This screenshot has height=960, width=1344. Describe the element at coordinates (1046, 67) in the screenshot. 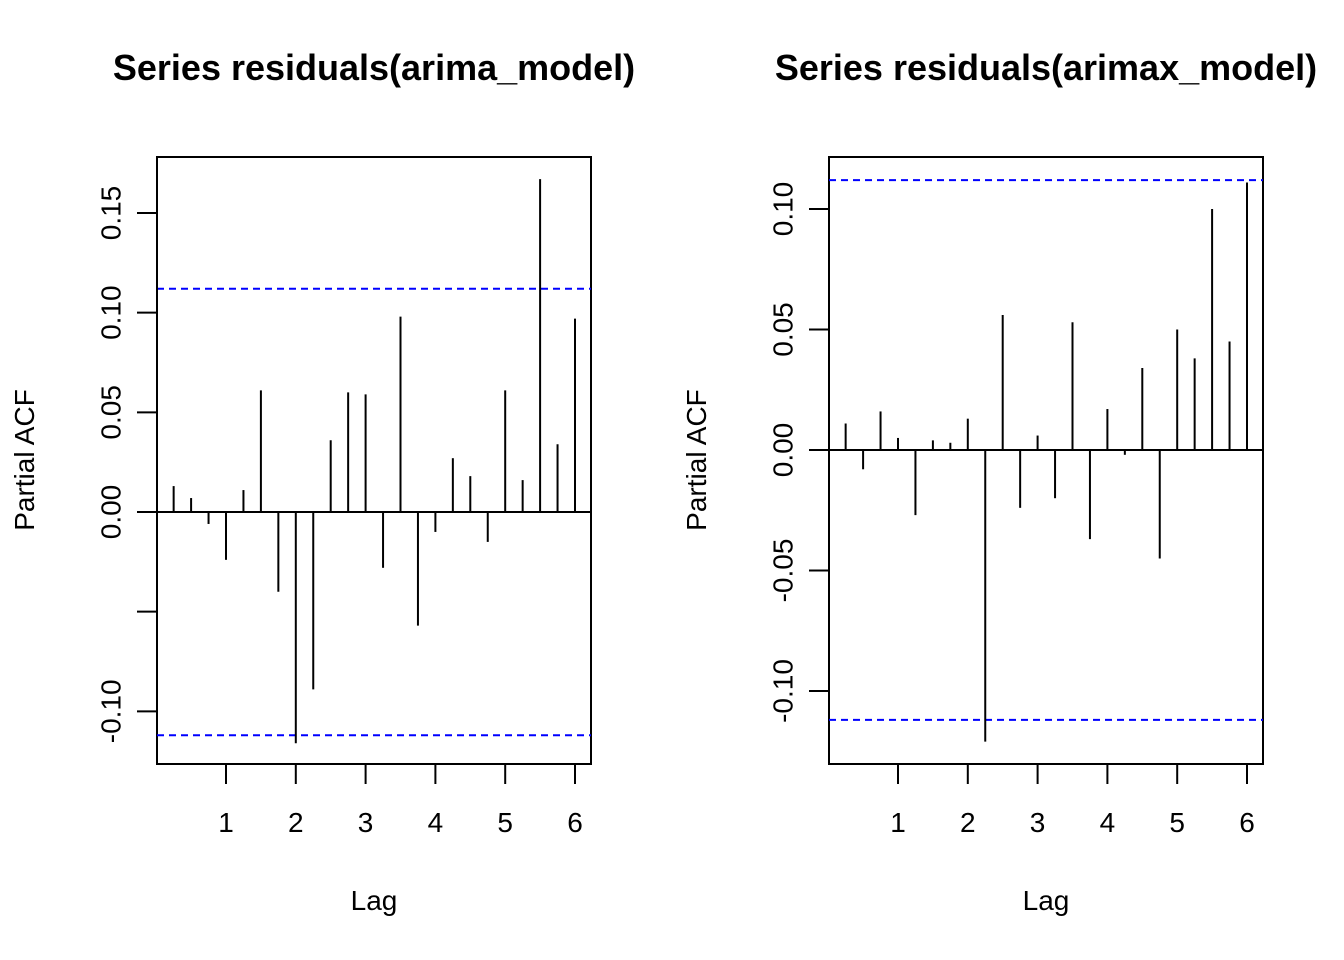

I see `chart-title: Series residuals(arimax_model)` at that location.